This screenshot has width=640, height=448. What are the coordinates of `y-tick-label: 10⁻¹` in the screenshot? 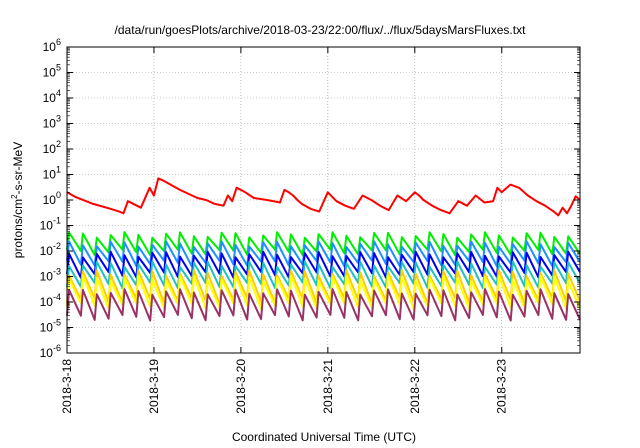 It's located at (50, 224).